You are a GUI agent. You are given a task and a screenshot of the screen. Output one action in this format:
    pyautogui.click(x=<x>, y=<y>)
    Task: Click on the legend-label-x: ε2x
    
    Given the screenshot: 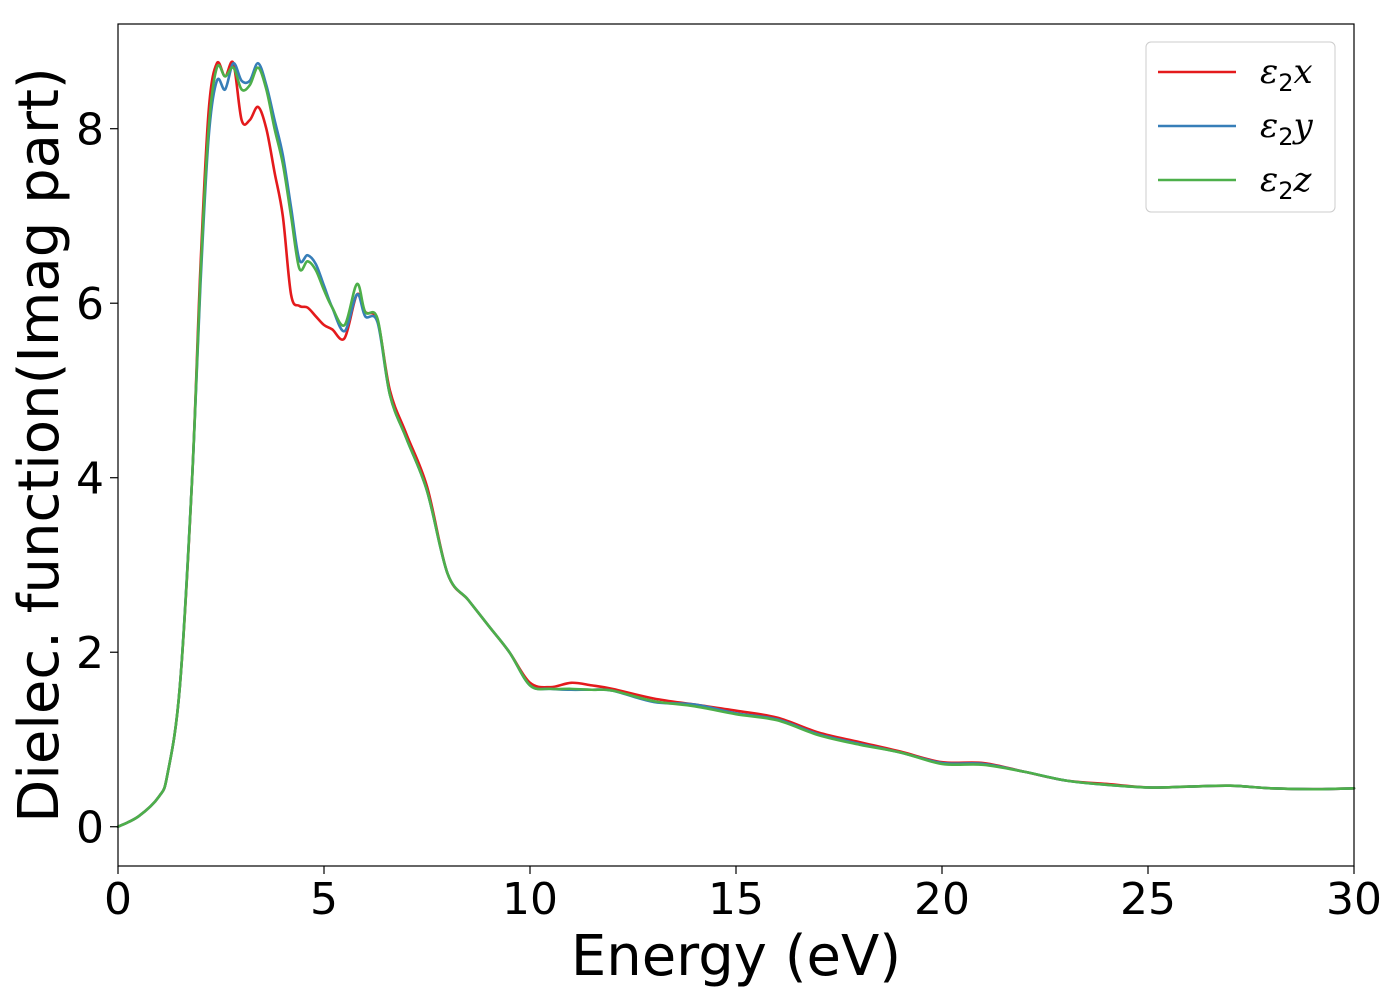 What is the action you would take?
    pyautogui.click(x=1286, y=74)
    